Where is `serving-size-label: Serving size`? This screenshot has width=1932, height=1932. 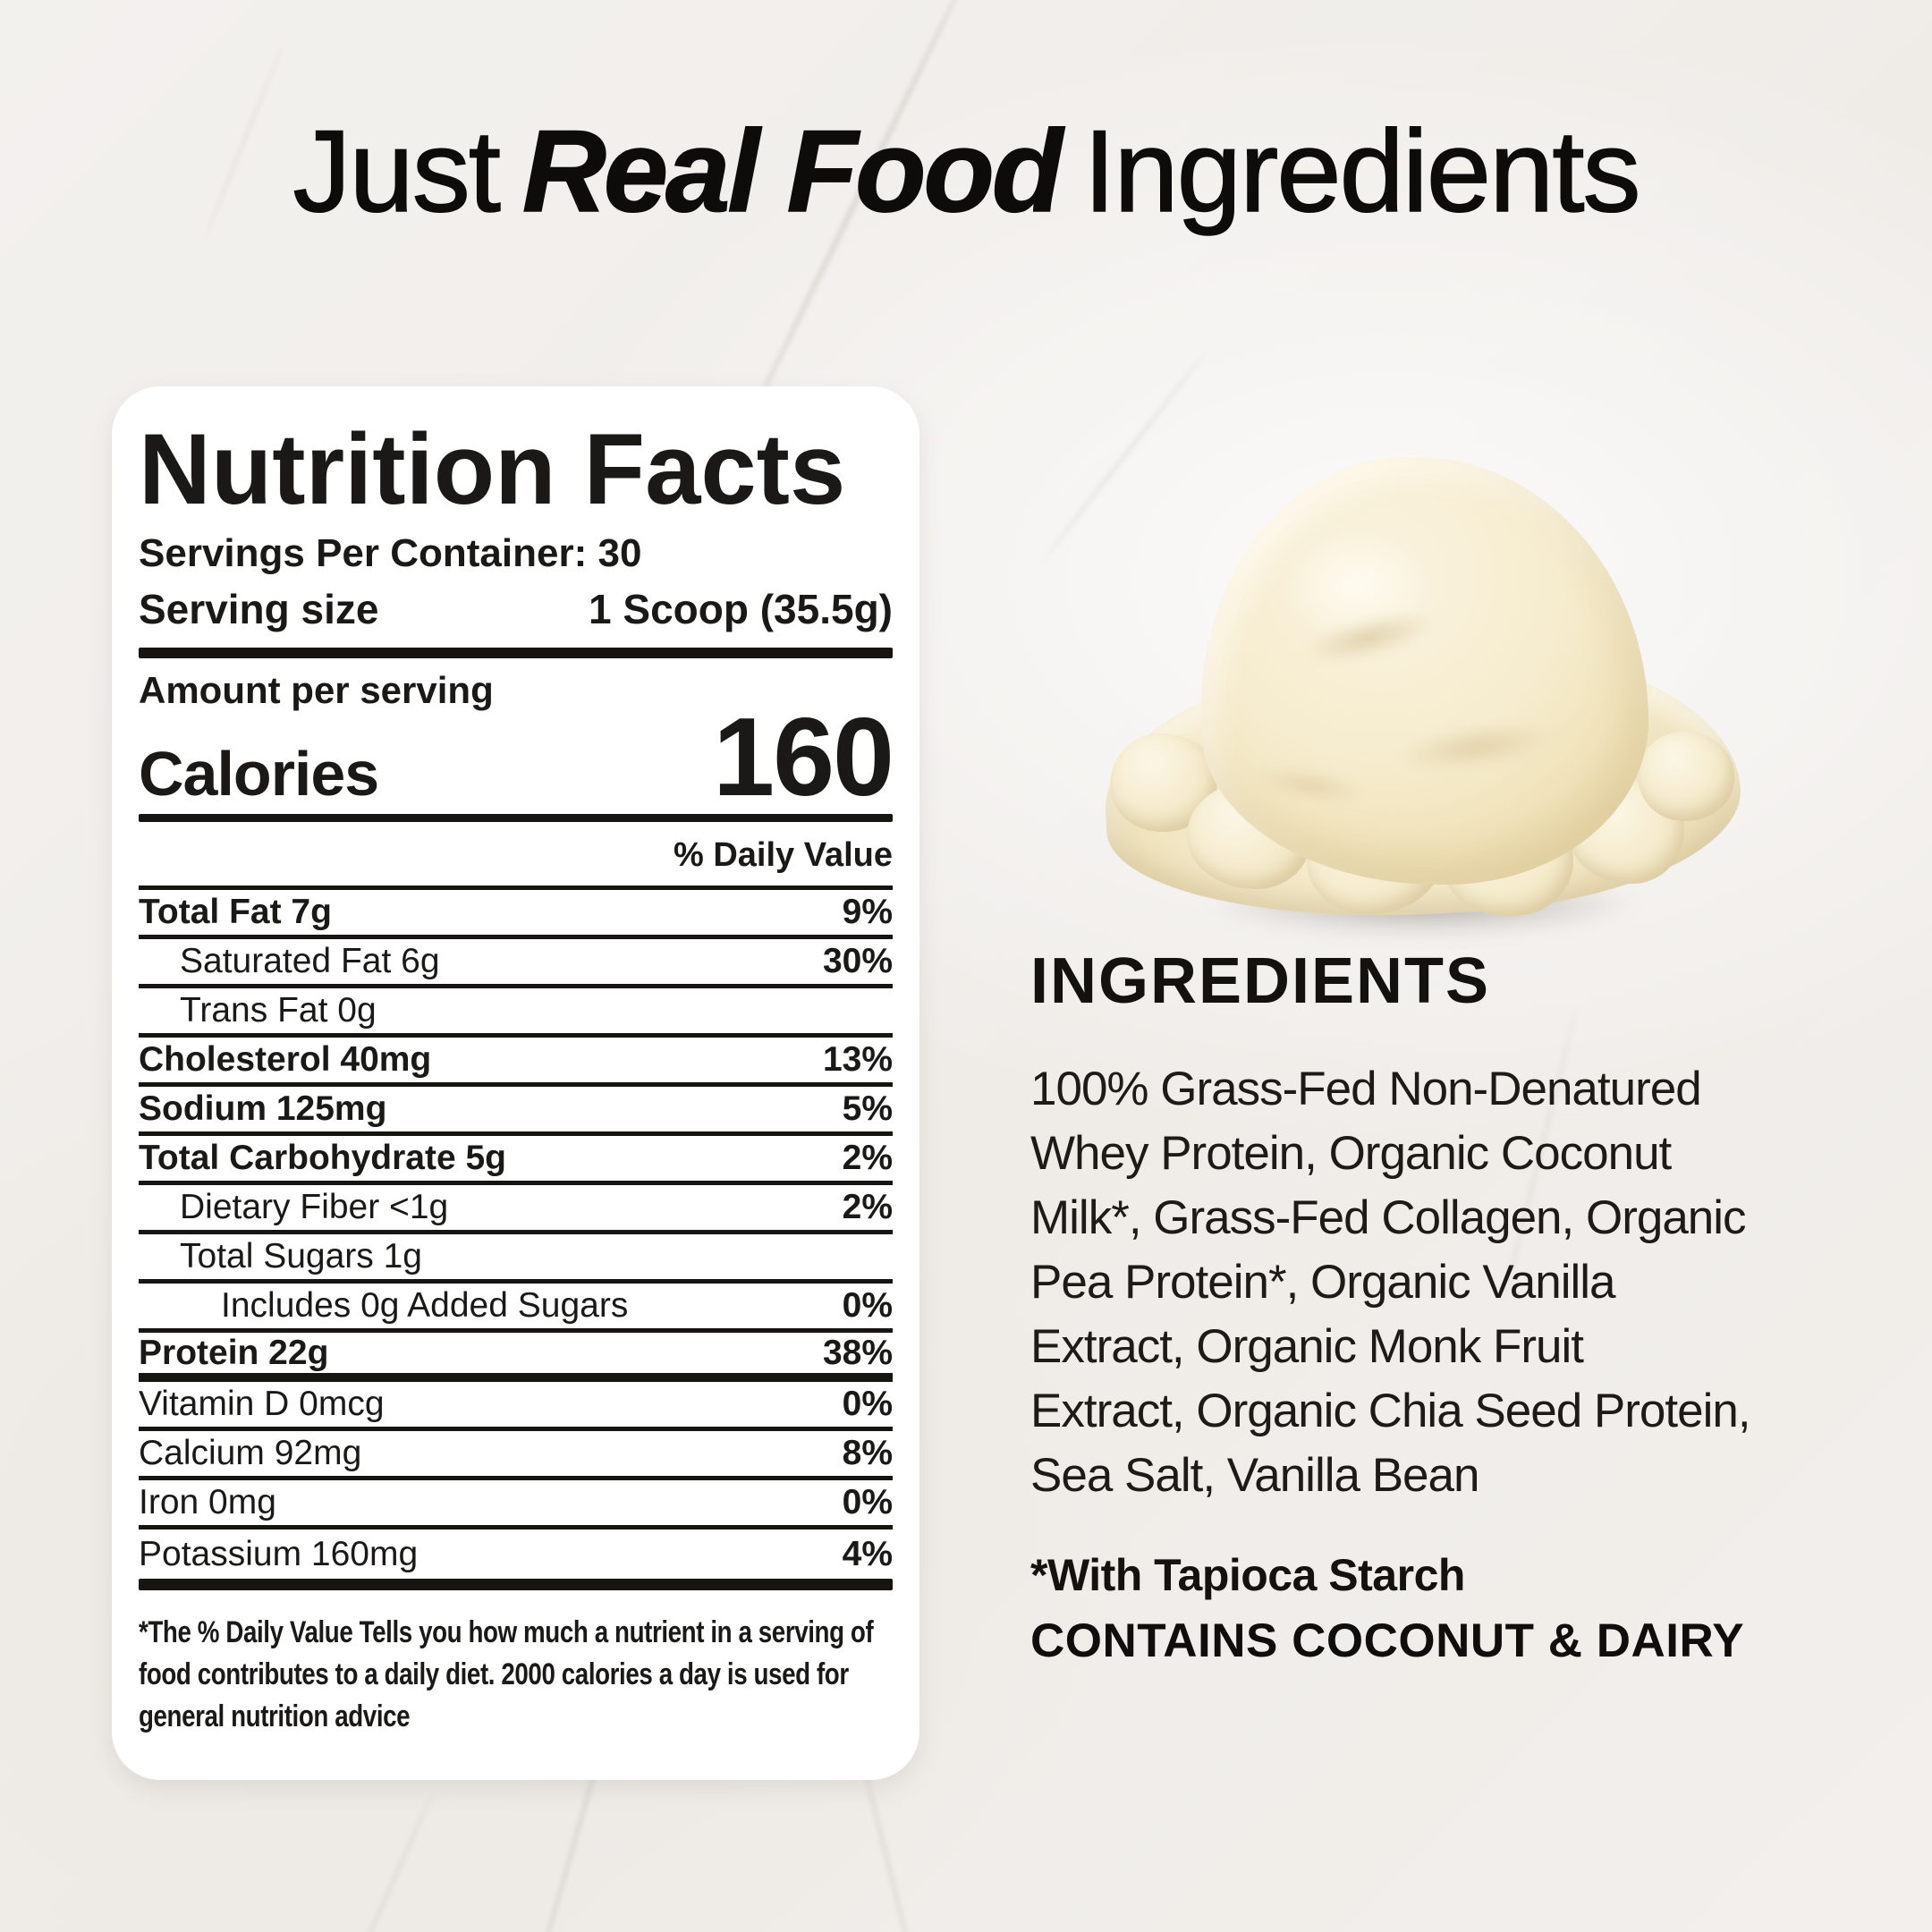 serving-size-label: Serving size is located at coordinates (259, 609).